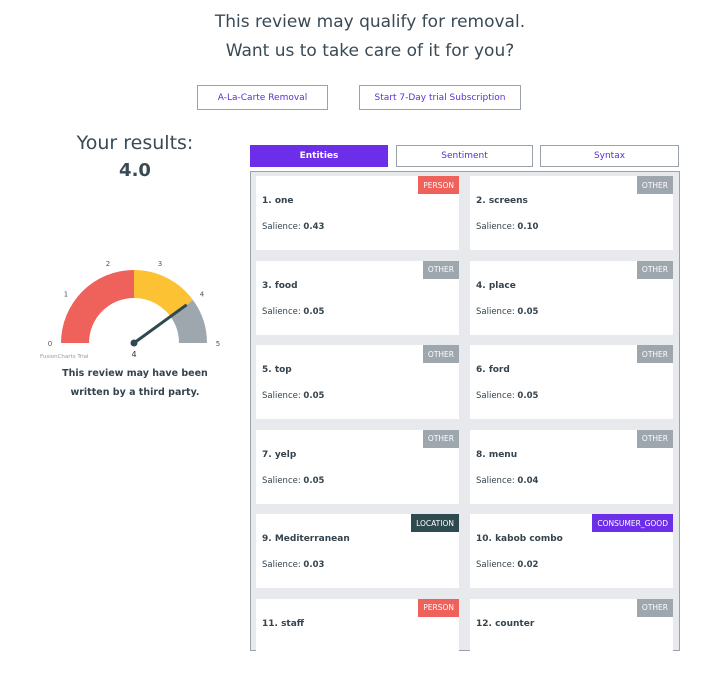 Image resolution: width=708 pixels, height=673 pixels. I want to click on entity-title: 11. staff, so click(283, 623).